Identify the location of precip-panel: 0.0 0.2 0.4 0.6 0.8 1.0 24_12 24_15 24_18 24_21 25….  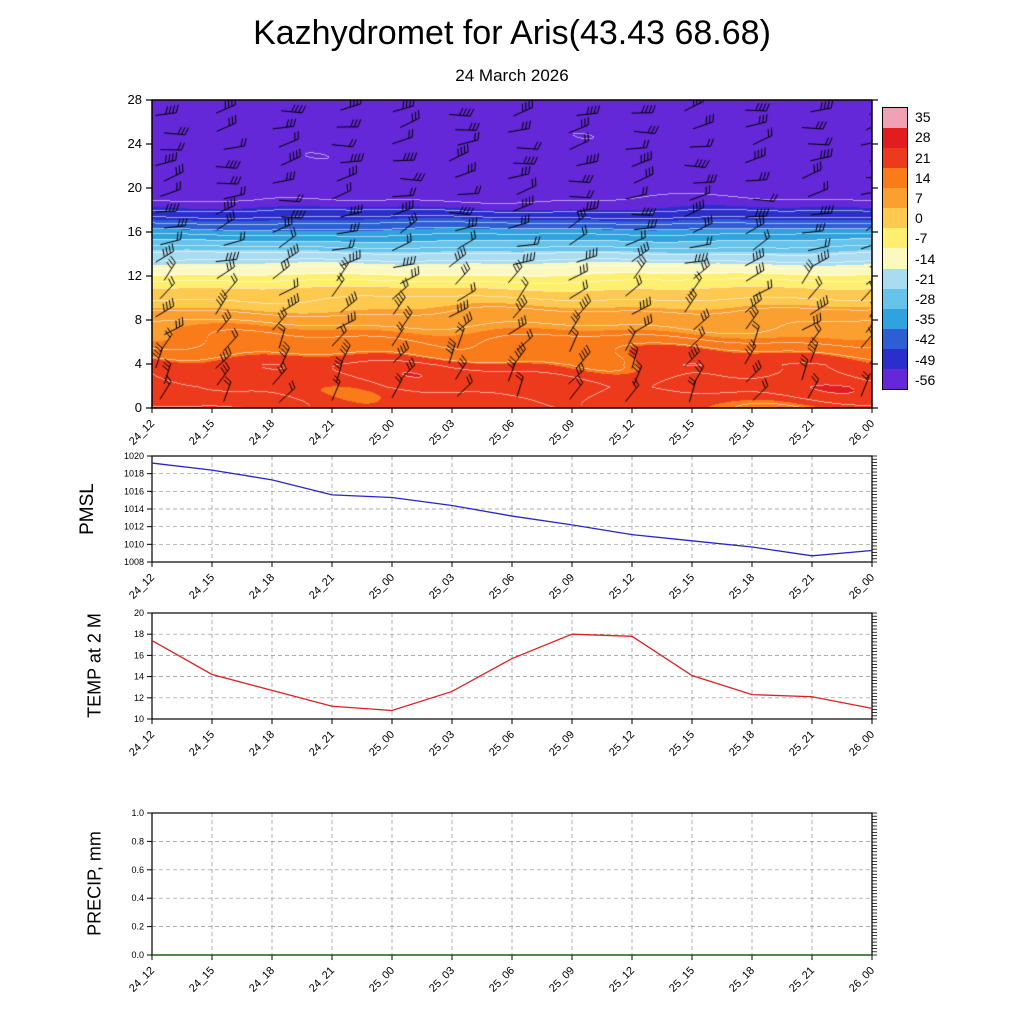
(502, 901).